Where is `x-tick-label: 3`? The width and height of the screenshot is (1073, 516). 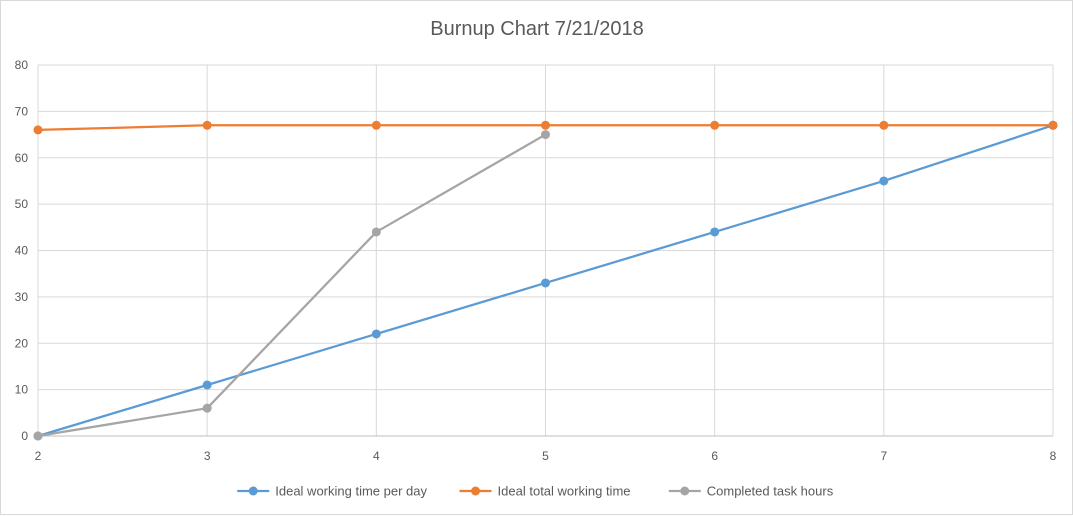 x-tick-label: 3 is located at coordinates (207, 456).